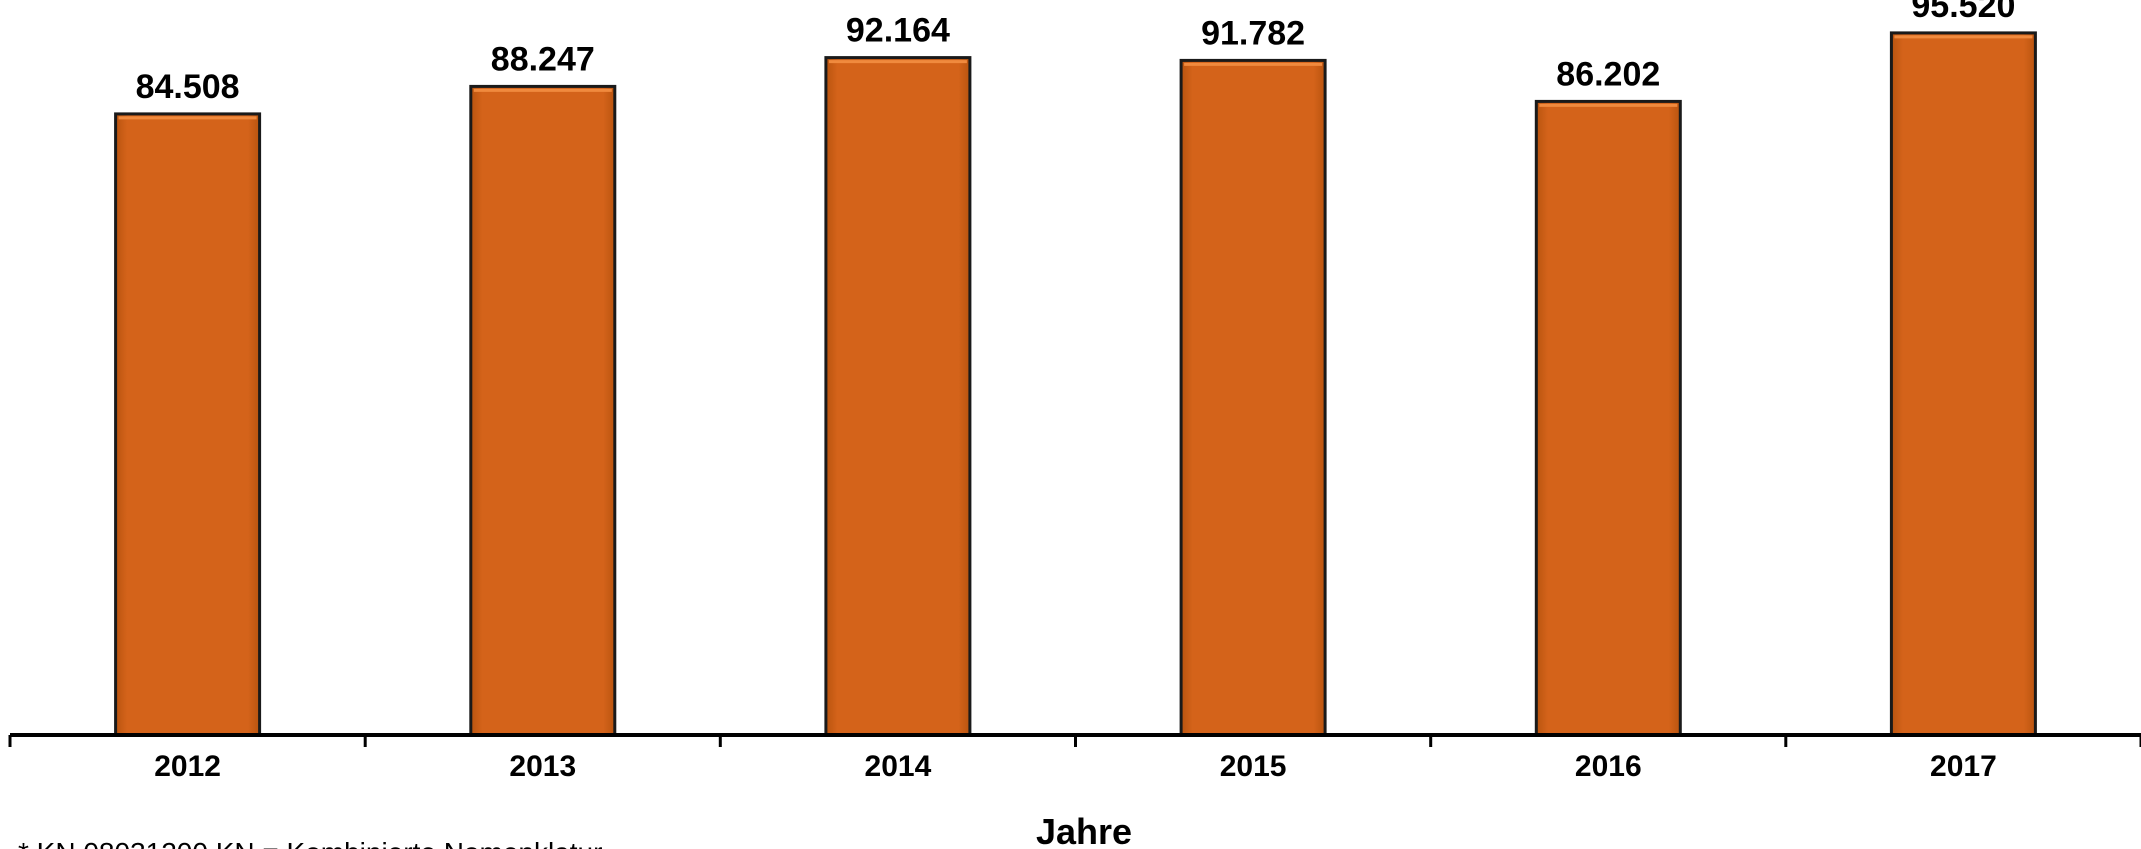  What do you see at coordinates (898, 766) in the screenshot?
I see `x-tick-label-2014: 2014` at bounding box center [898, 766].